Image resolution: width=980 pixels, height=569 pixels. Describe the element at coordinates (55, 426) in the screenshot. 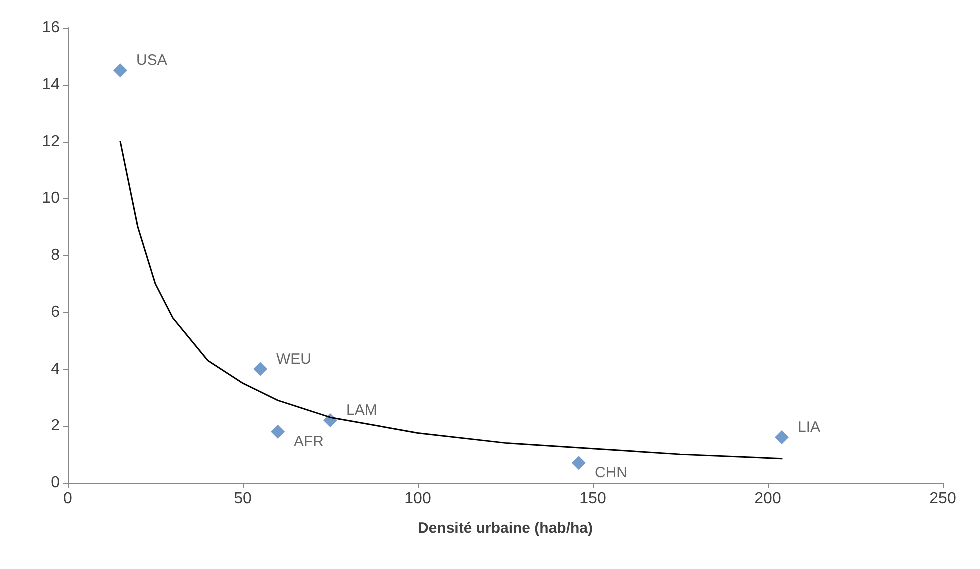

I see `y-tick-label: 2` at that location.